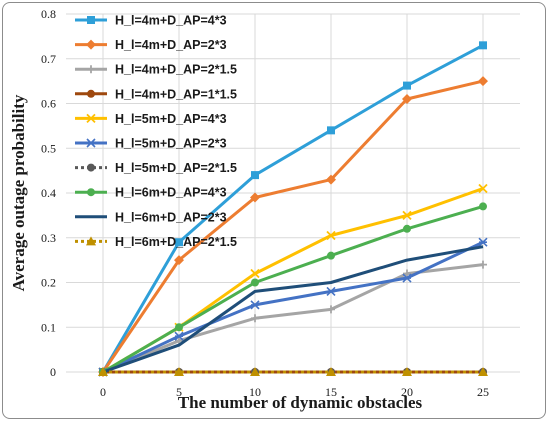  I want to click on x-tick-label: 15, so click(331, 392).